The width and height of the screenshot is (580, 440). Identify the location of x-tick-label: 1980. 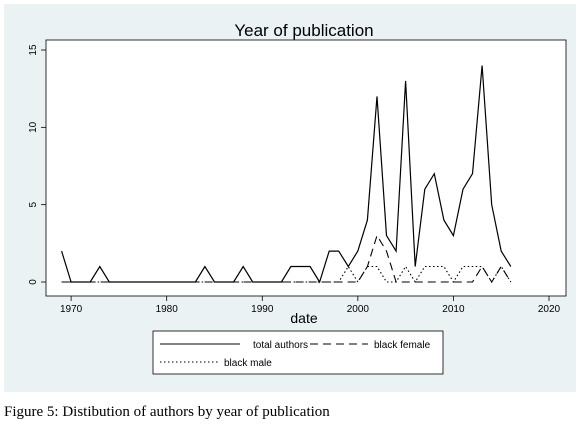
(167, 309).